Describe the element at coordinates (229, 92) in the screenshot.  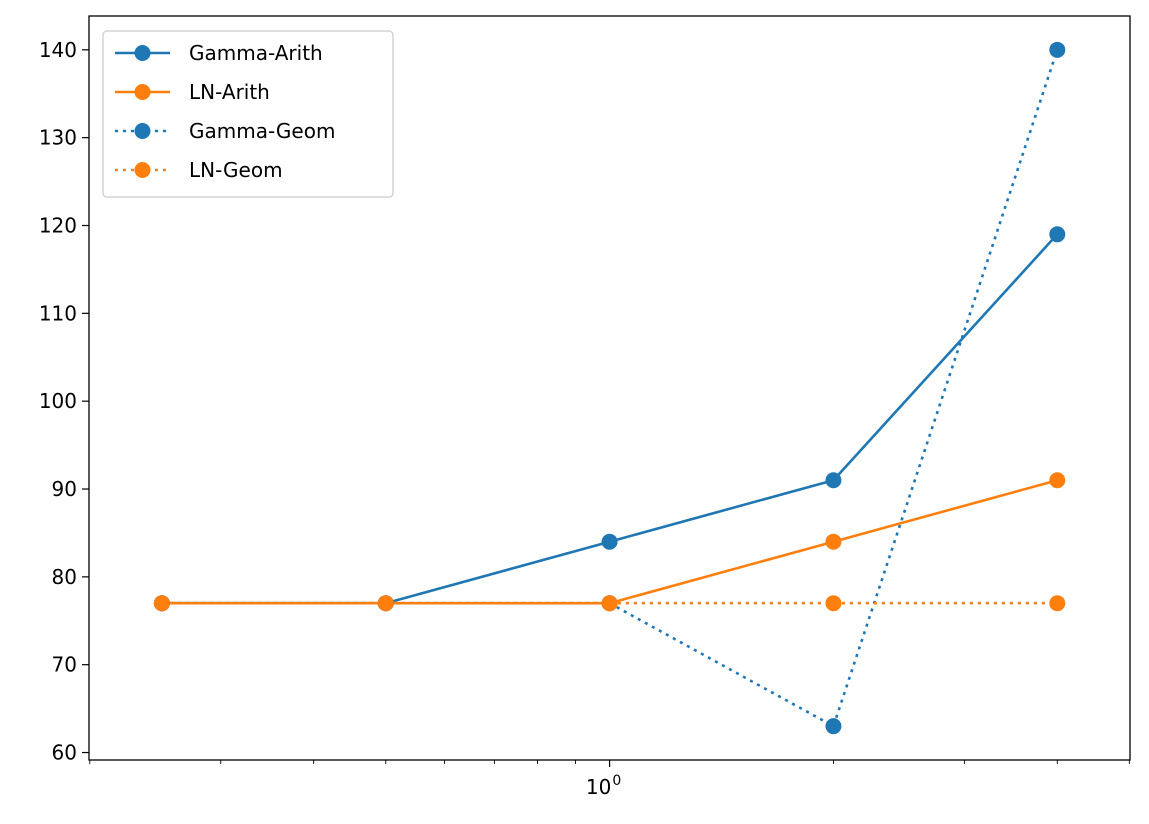
I see `legend-label: LN-Arith` at that location.